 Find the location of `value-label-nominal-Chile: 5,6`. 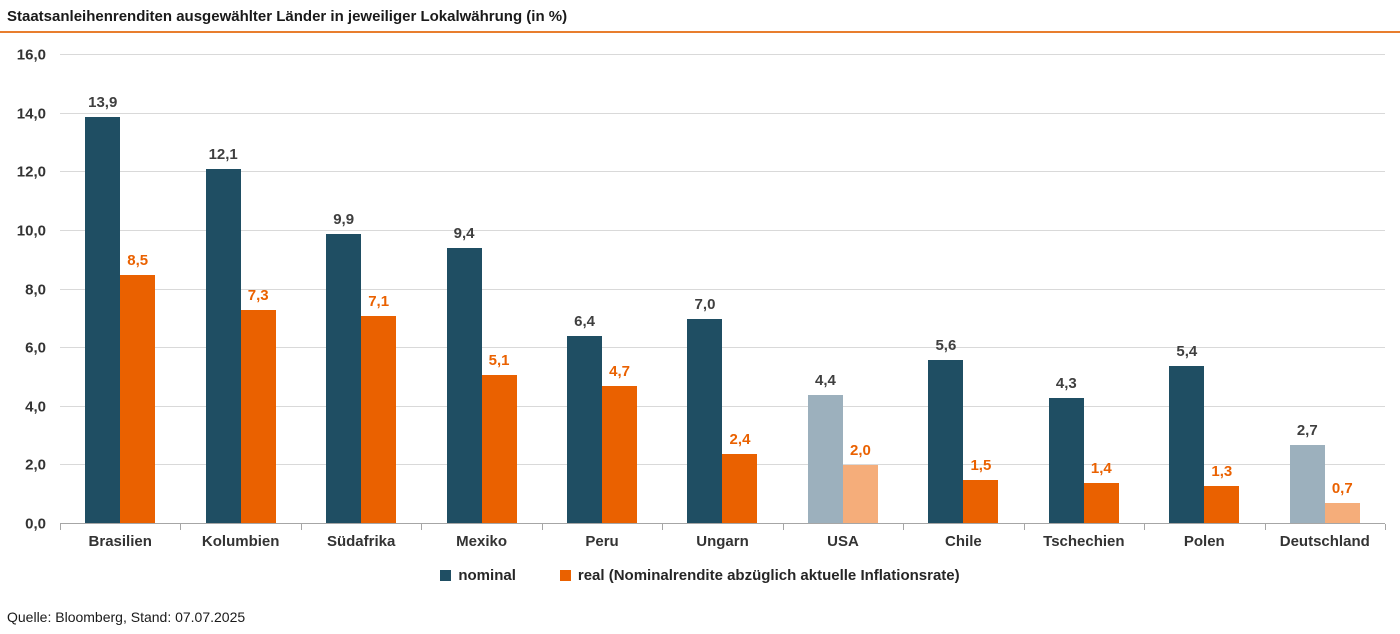

value-label-nominal-Chile: 5,6 is located at coordinates (946, 345).